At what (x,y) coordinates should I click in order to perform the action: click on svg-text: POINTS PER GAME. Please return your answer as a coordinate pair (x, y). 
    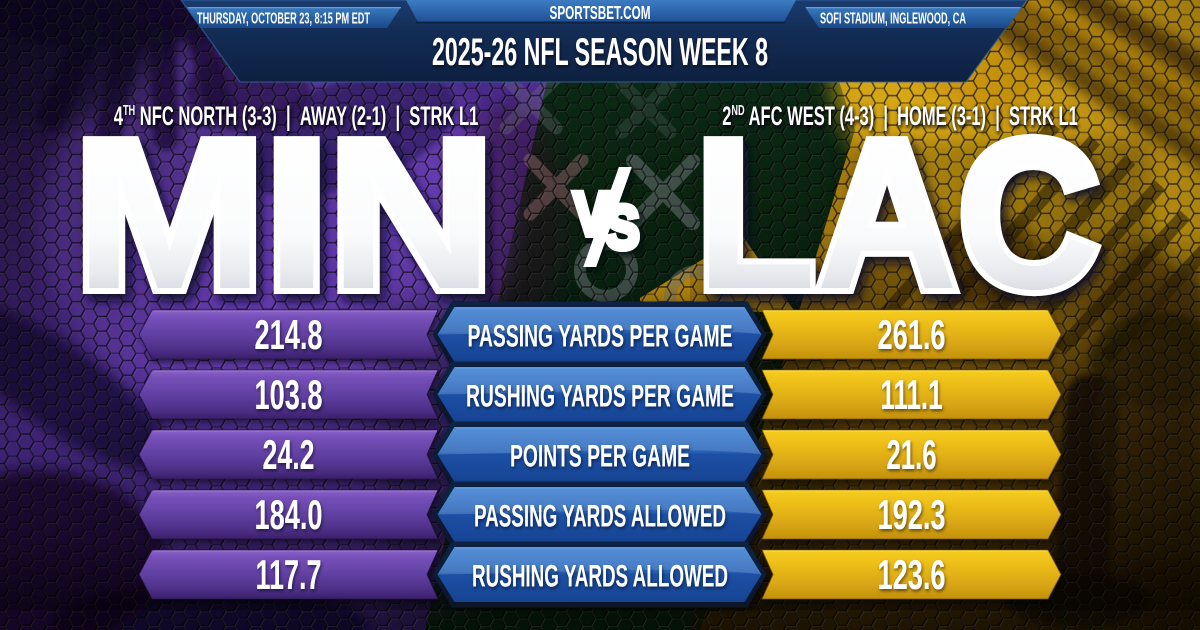
    Looking at the image, I should click on (600, 456).